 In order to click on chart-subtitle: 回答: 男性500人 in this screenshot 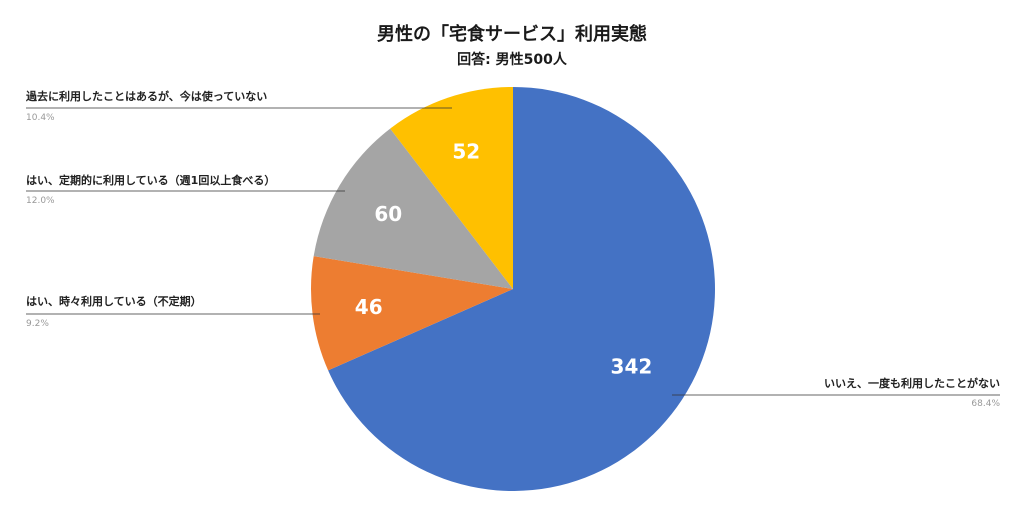, I will do `click(512, 59)`.